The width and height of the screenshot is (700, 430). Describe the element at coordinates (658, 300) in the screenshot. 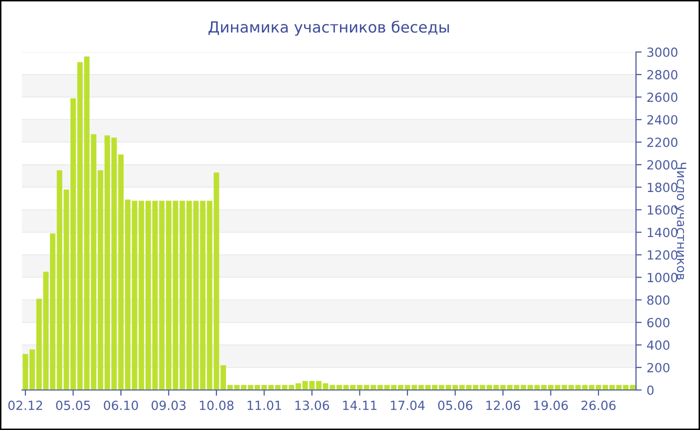

I see `y-tick-label: 800` at that location.